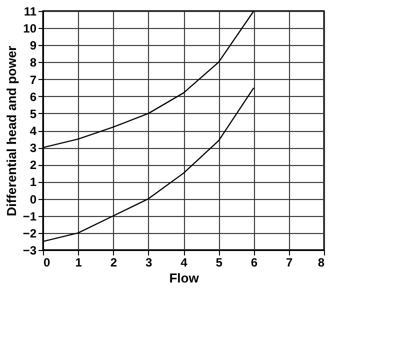  I want to click on y-tick-label: 2, so click(33, 165).